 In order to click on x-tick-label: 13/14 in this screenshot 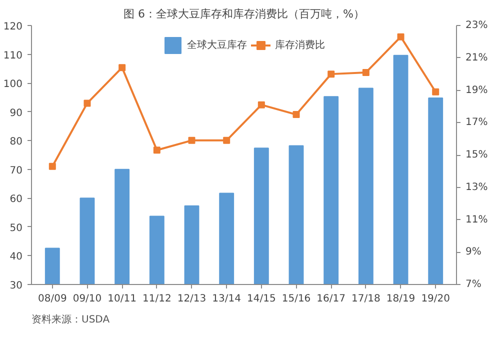, I will do `click(226, 299)`.